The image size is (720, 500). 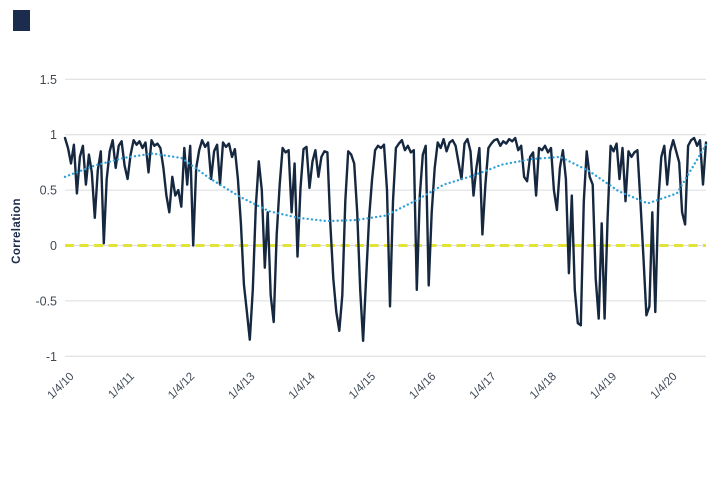 I want to click on series-smoothed-trend, so click(x=385, y=183).